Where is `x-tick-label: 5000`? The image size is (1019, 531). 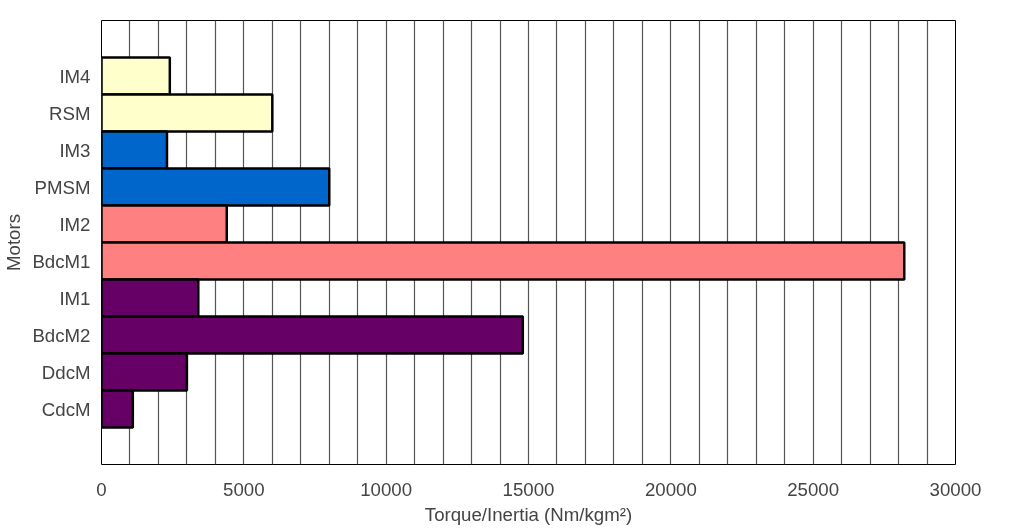
x-tick-label: 5000 is located at coordinates (244, 489).